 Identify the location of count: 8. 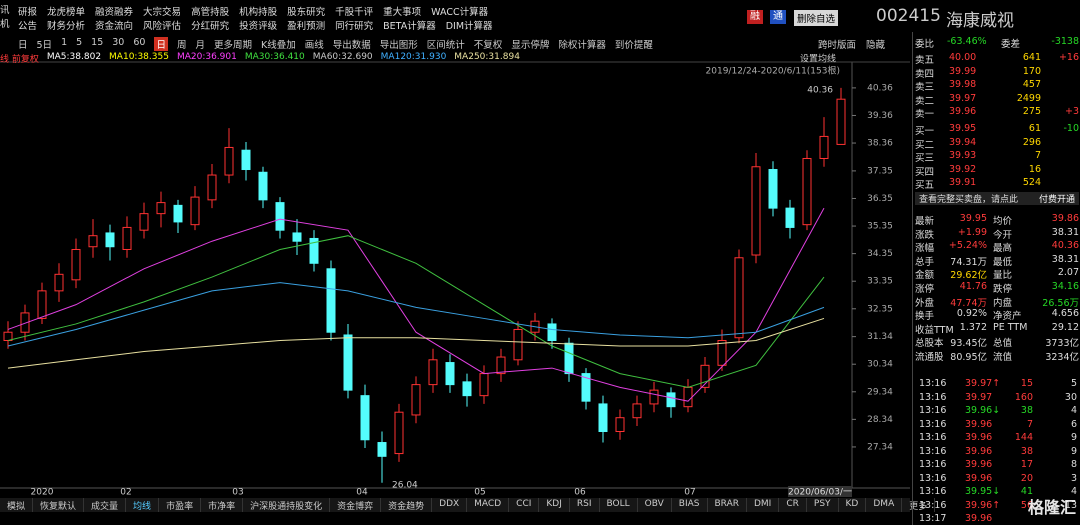
(1073, 464).